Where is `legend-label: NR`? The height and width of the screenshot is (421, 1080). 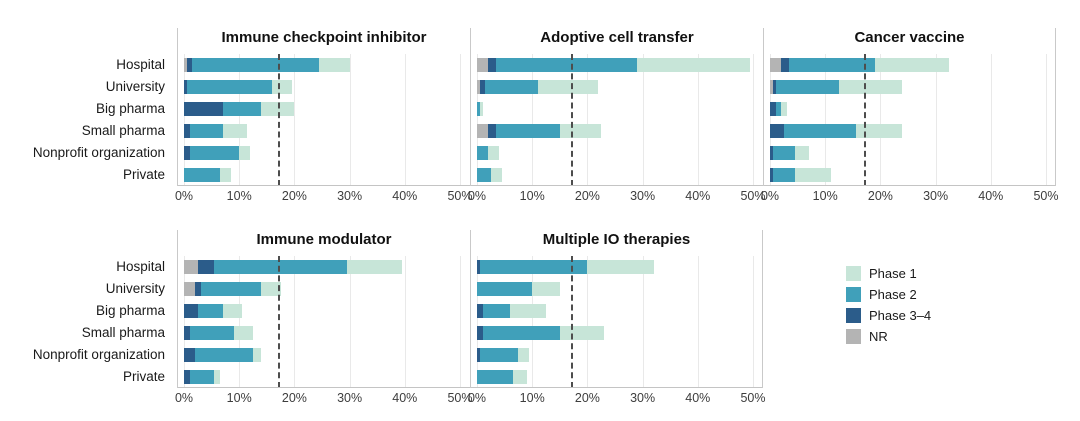 legend-label: NR is located at coordinates (878, 336).